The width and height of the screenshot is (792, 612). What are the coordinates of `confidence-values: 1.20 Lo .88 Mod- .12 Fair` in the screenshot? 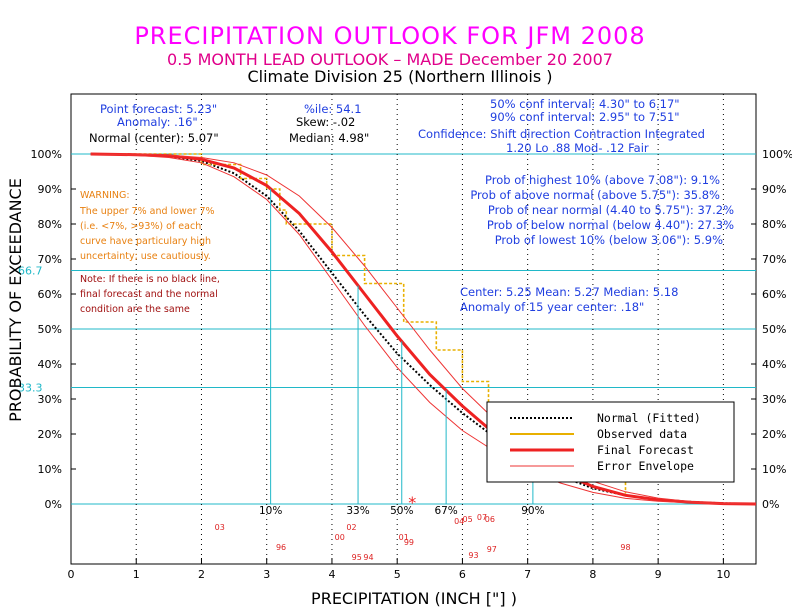 It's located at (577, 148).